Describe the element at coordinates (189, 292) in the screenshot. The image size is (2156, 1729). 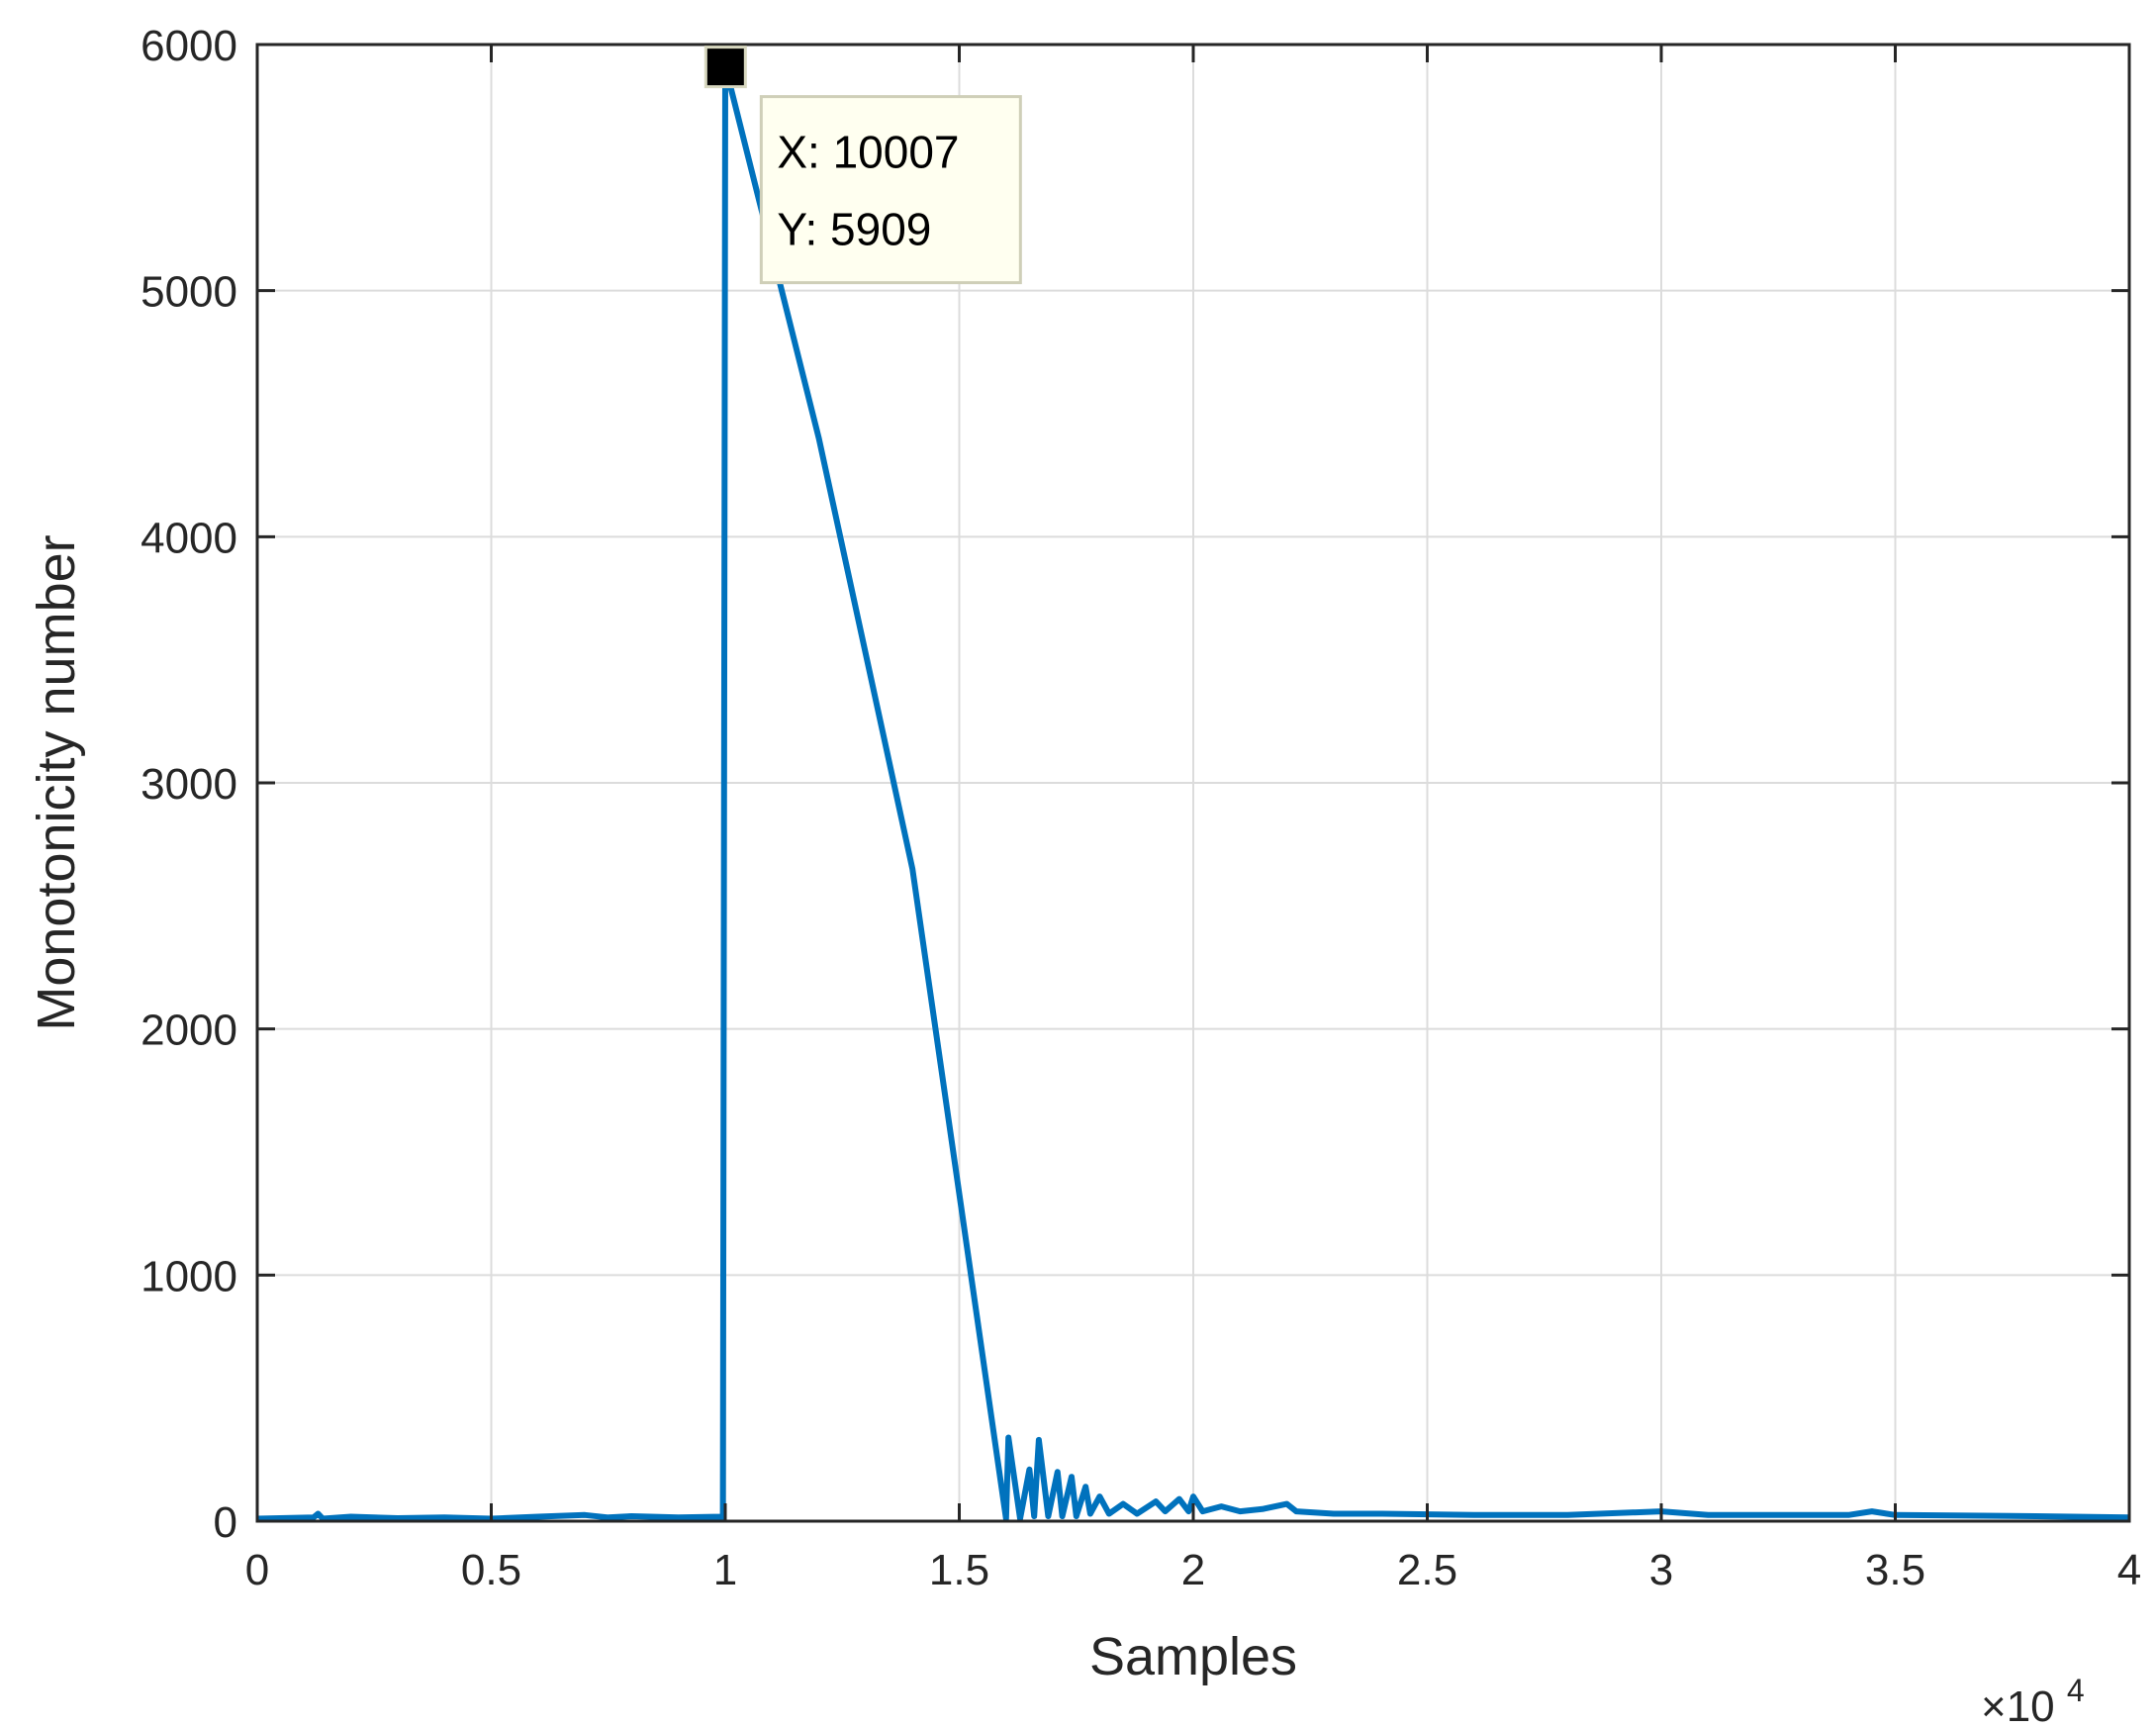
I see `y-tick-label: 5000` at that location.